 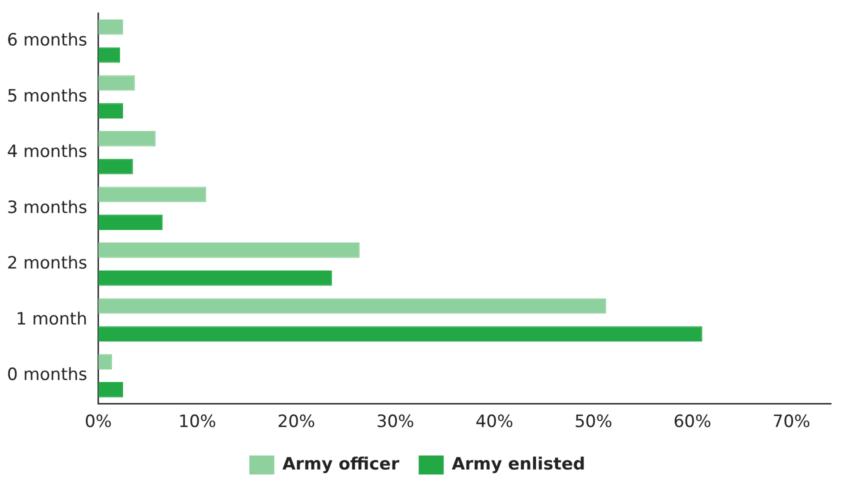 What do you see at coordinates (494, 422) in the screenshot?
I see `x-tick-label: 40%` at bounding box center [494, 422].